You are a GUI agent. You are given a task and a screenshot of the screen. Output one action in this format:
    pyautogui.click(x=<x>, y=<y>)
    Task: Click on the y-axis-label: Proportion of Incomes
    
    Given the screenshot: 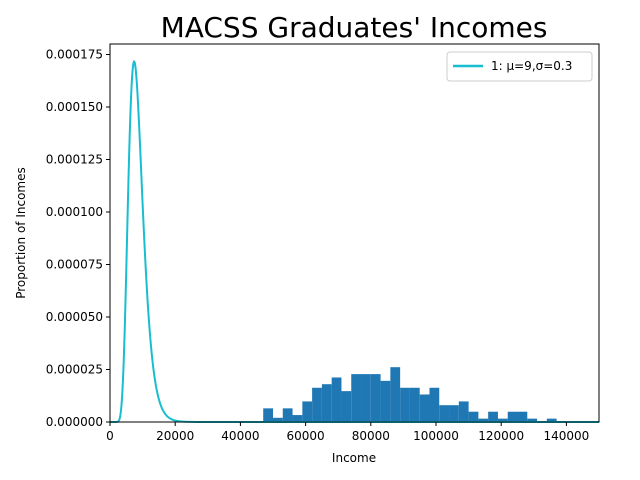 What is the action you would take?
    pyautogui.click(x=21, y=233)
    